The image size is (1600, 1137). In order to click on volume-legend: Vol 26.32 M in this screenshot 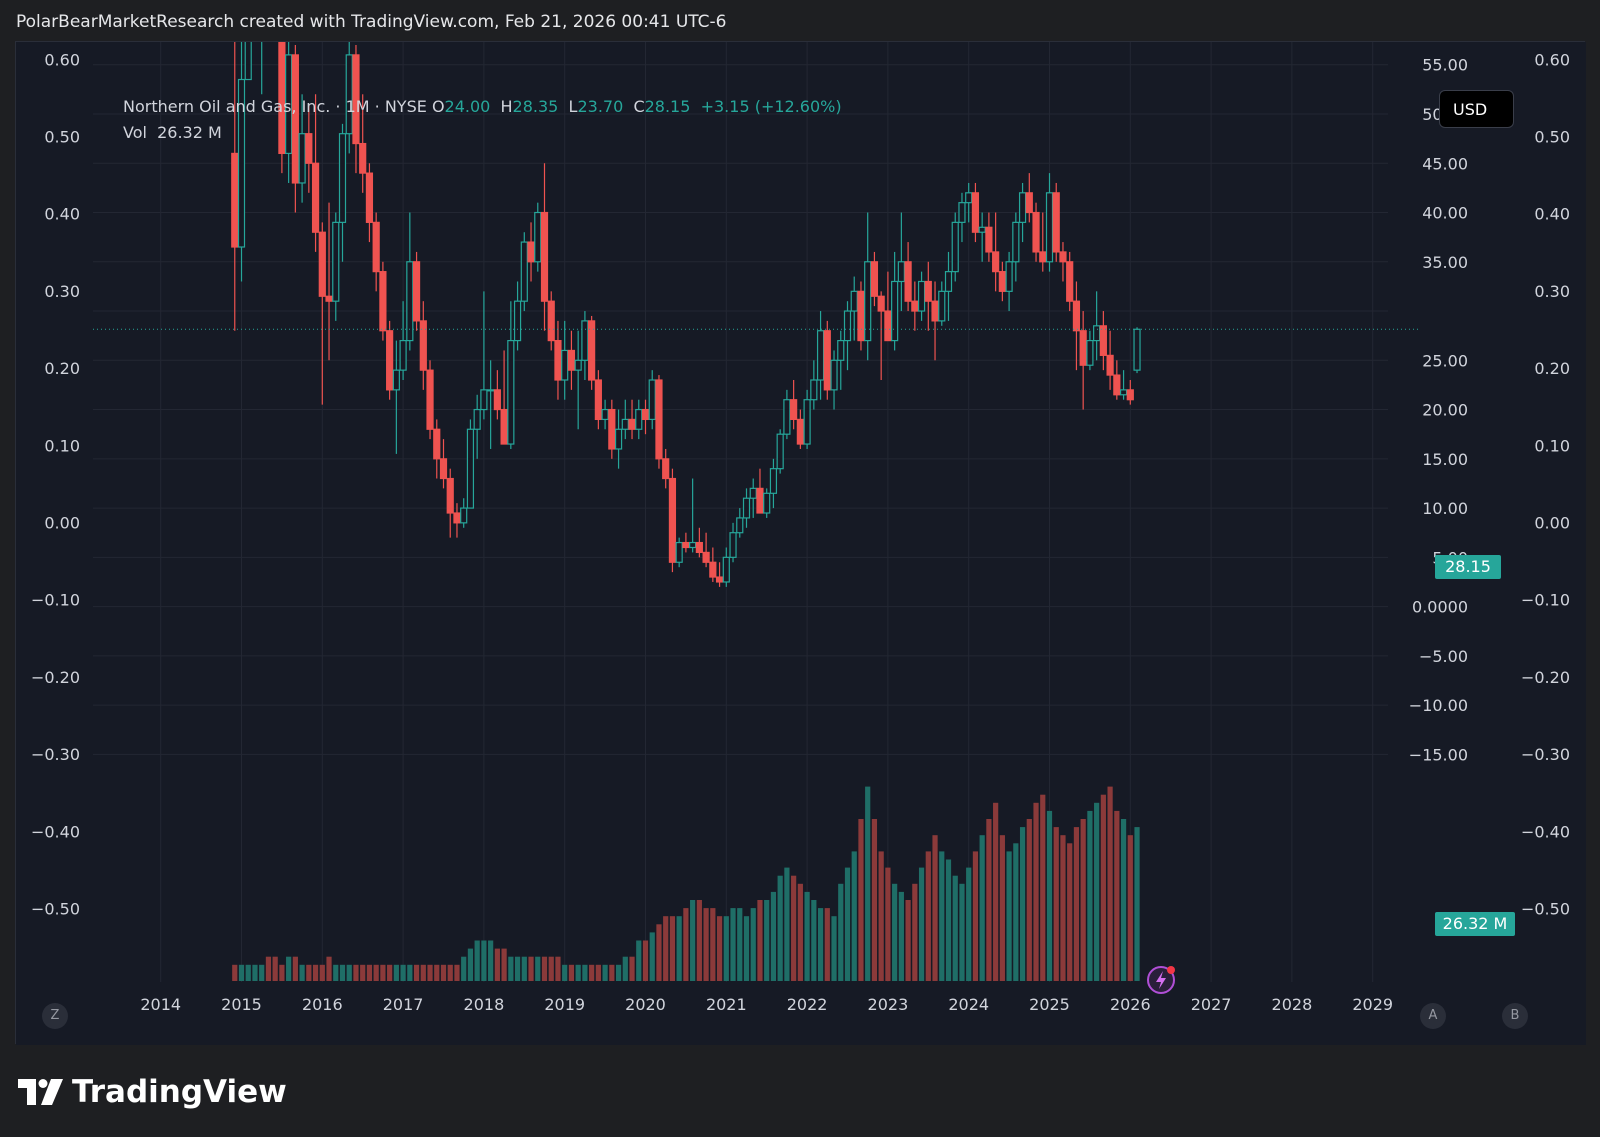, I will do `click(172, 132)`.